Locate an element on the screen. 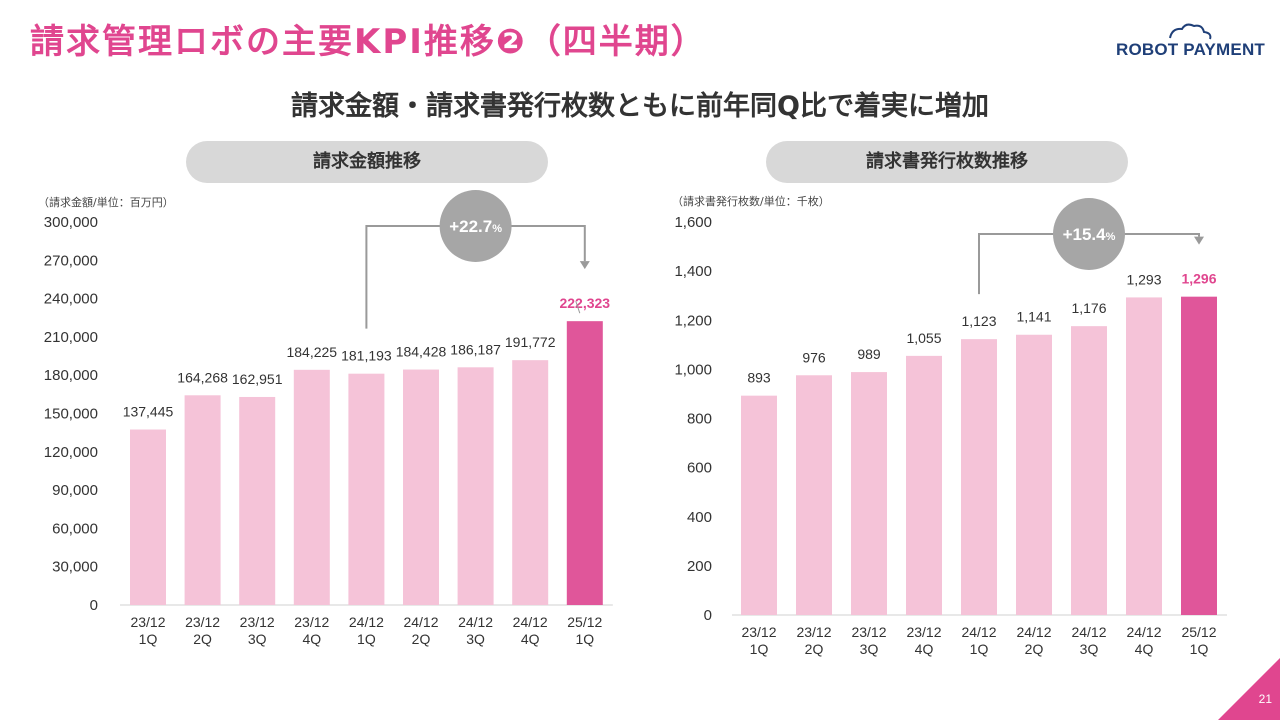 The image size is (1280, 720). data-label: 976 is located at coordinates (814, 357).